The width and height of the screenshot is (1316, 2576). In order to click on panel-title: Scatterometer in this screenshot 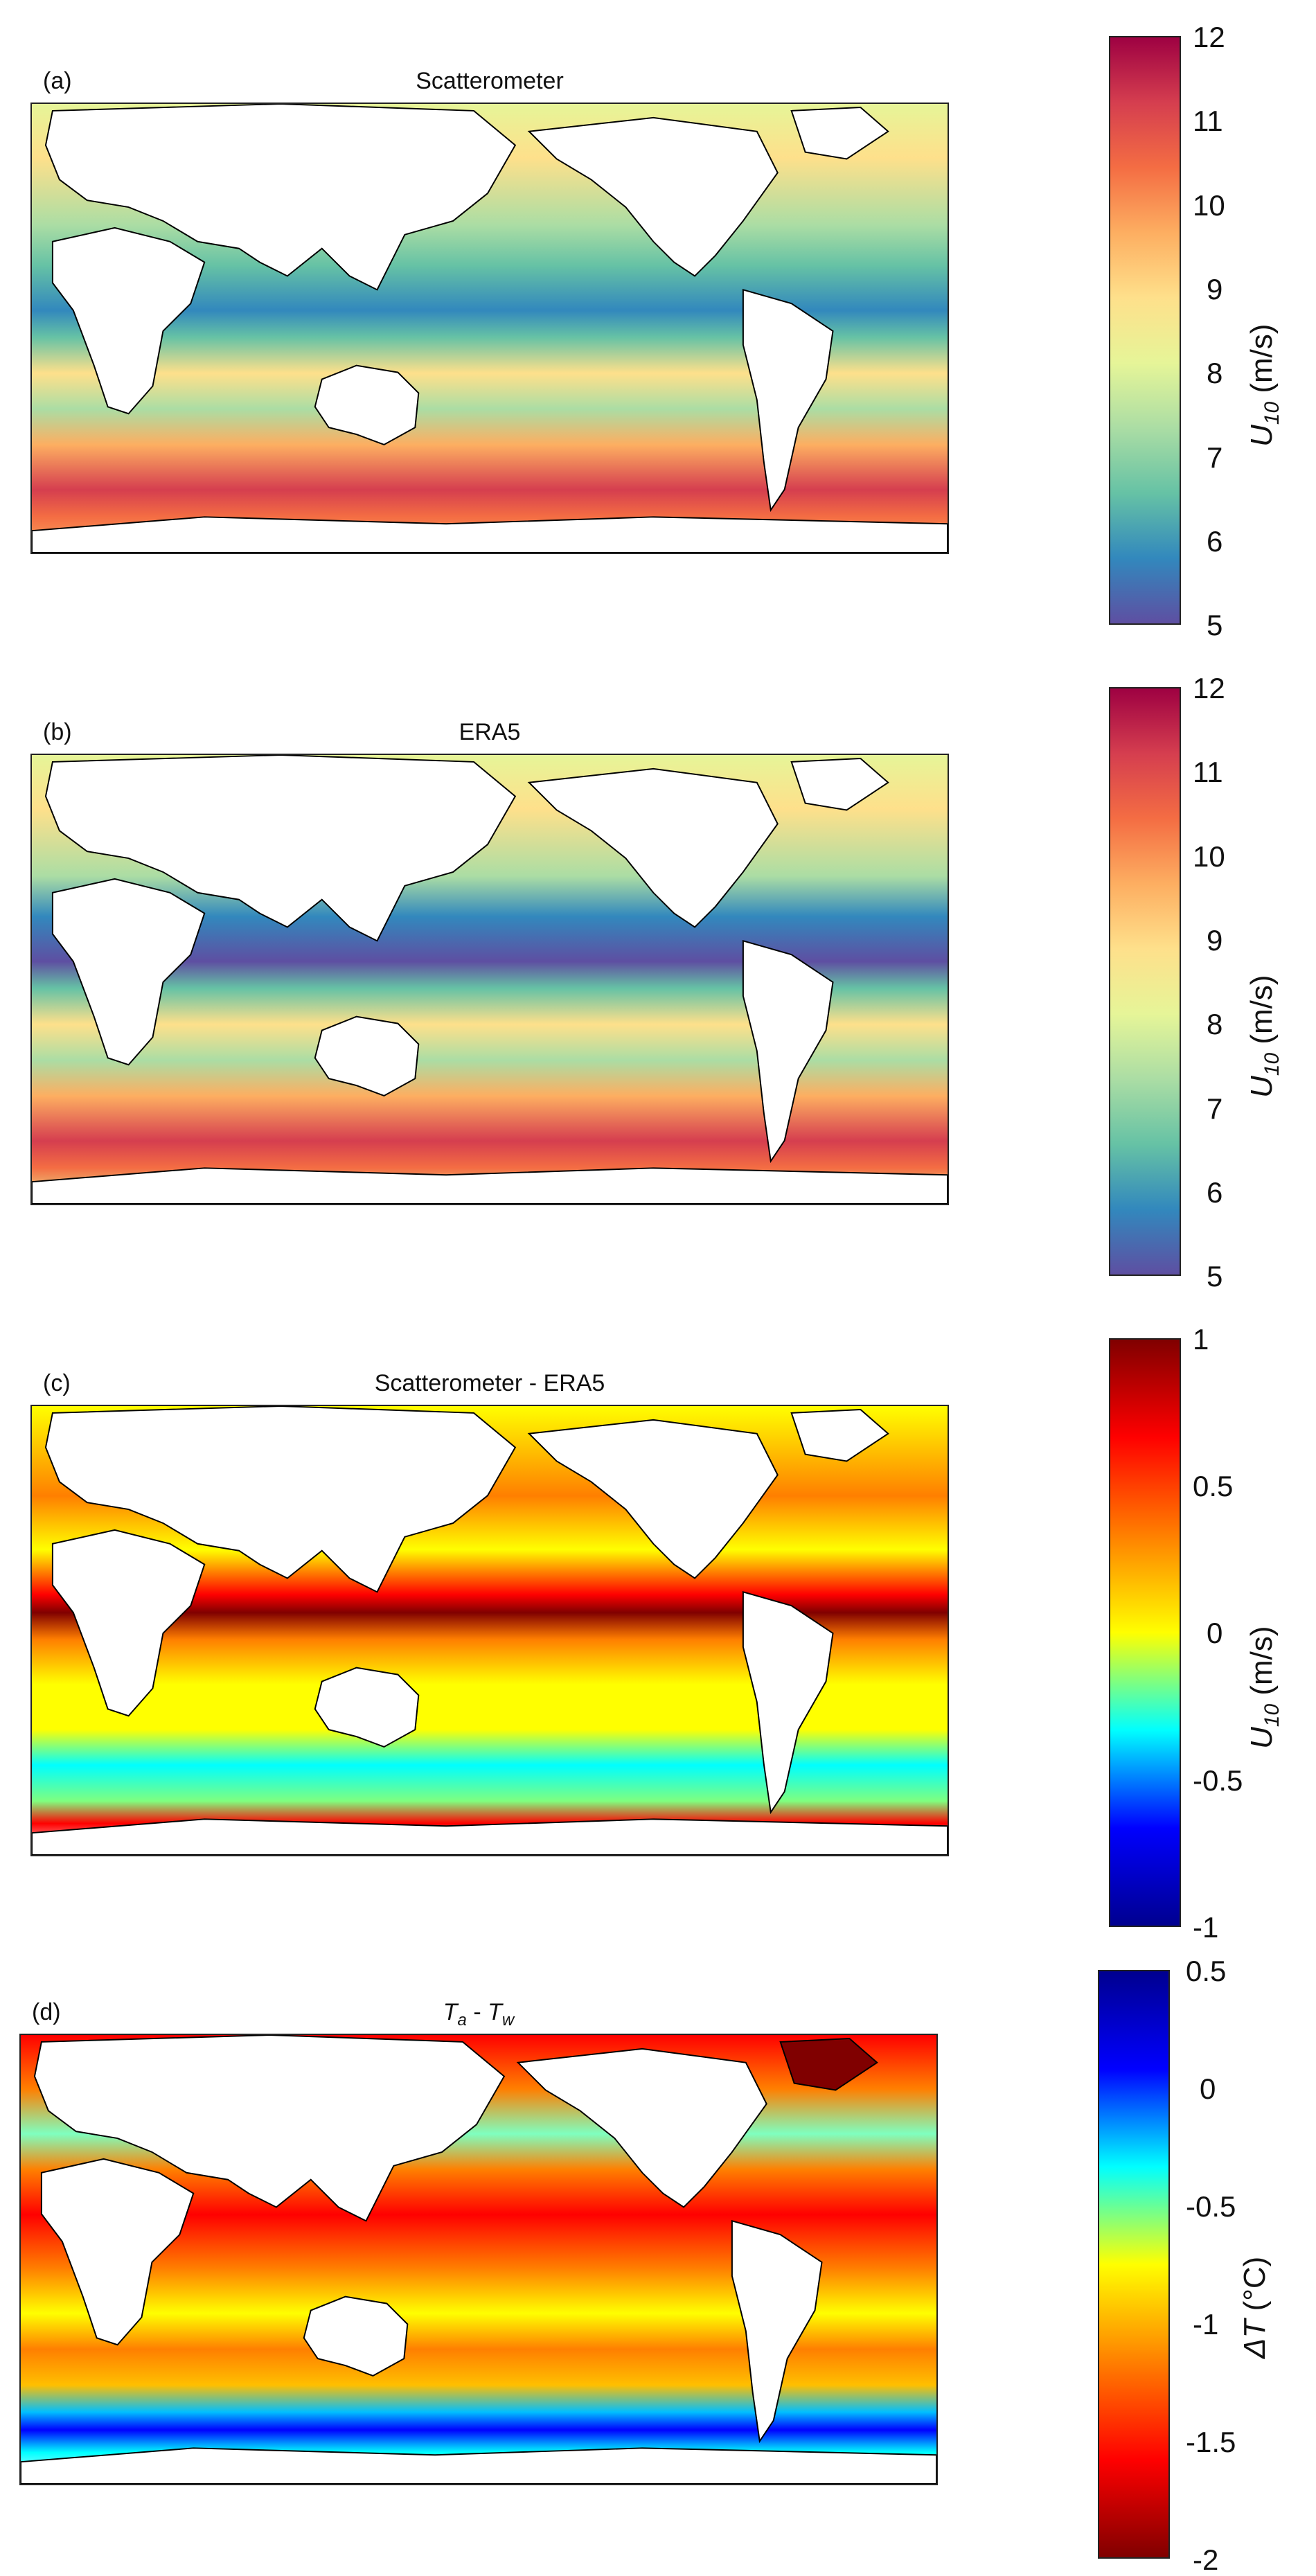, I will do `click(490, 81)`.